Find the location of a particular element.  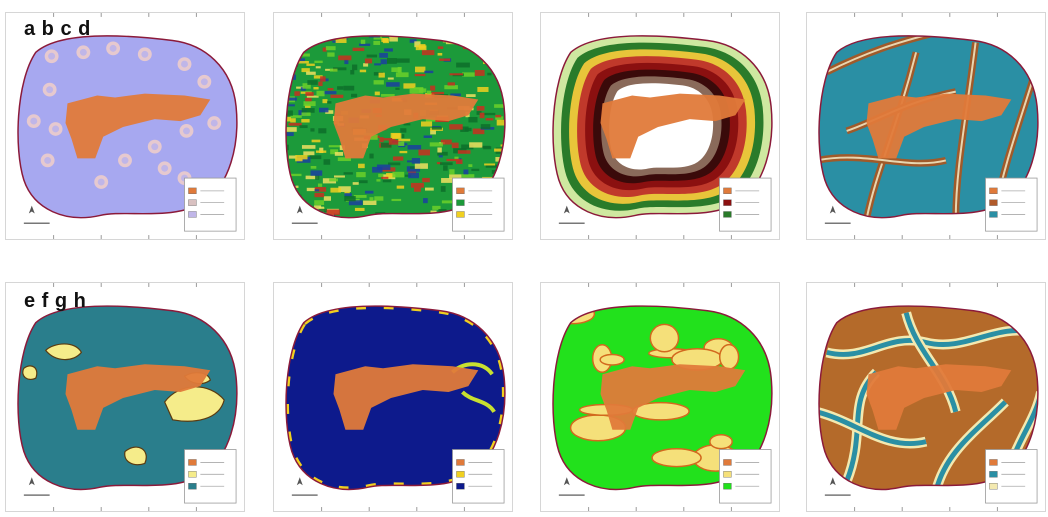

map-panel-h is located at coordinates (926, 397).